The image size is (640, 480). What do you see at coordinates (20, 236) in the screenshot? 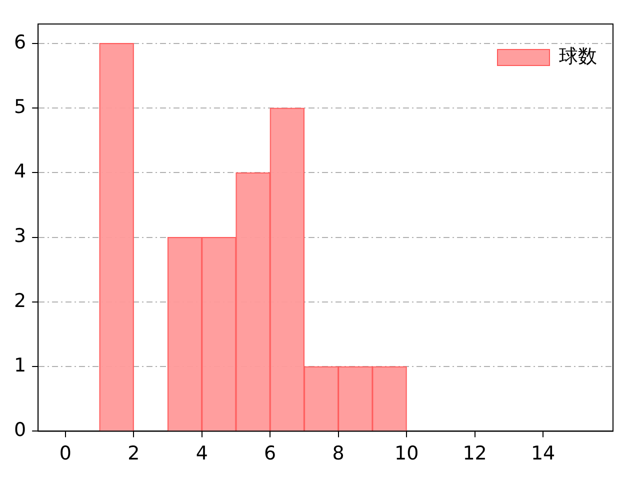
I see `y-tick-label: 3` at bounding box center [20, 236].